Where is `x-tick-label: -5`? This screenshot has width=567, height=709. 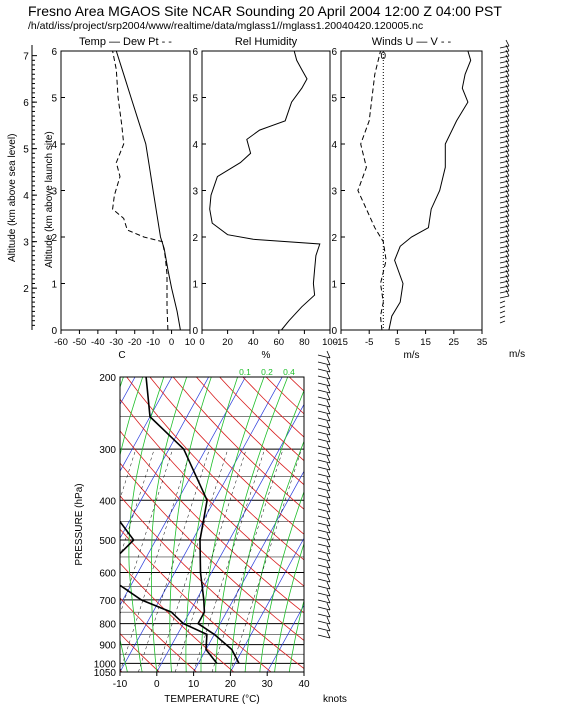
x-tick-label: -5 is located at coordinates (369, 342).